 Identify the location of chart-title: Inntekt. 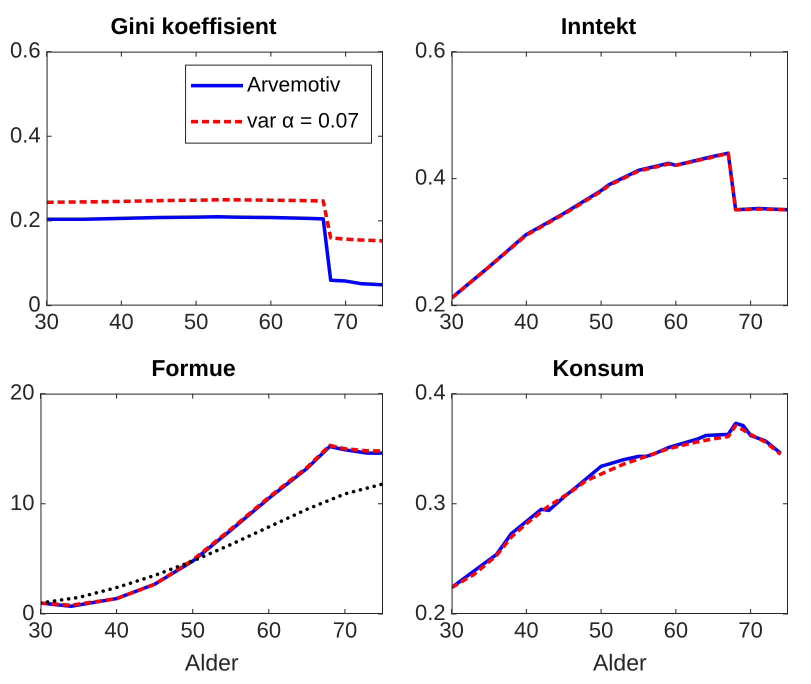
(598, 26).